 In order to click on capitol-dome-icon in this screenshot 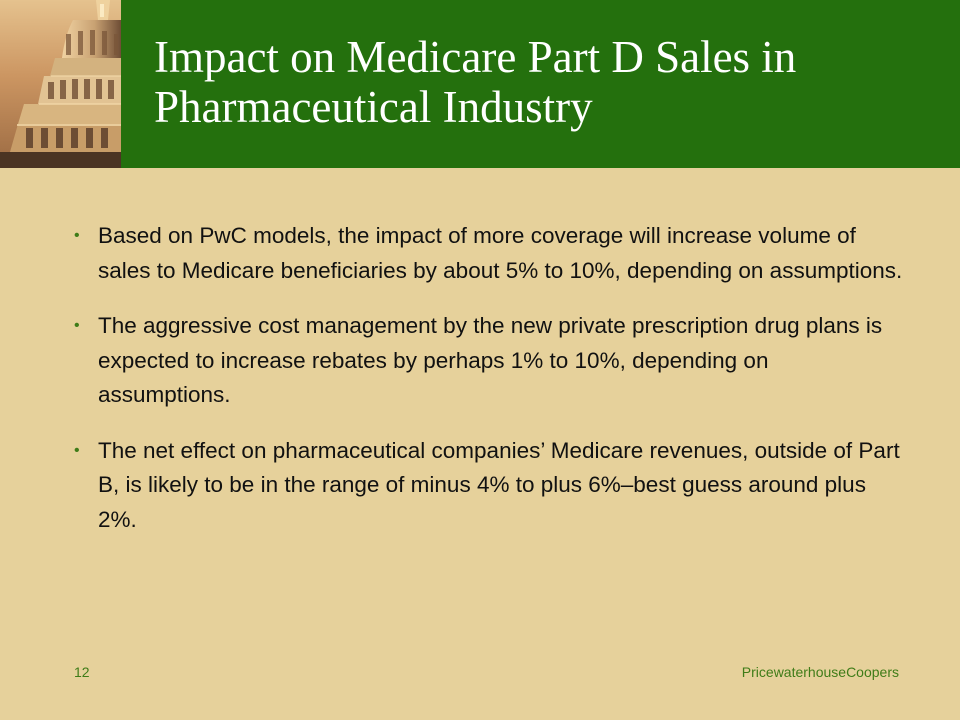, I will do `click(60, 84)`.